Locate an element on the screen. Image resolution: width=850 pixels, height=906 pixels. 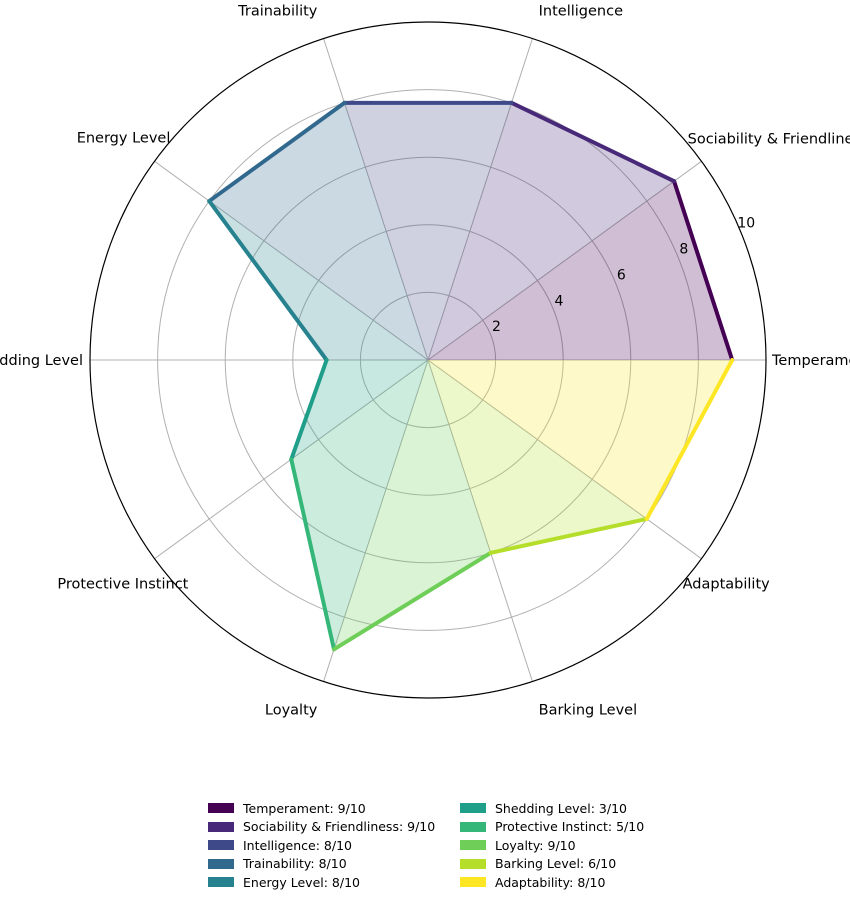
legend-item: Adaptability: 8/10 is located at coordinates (560, 882).